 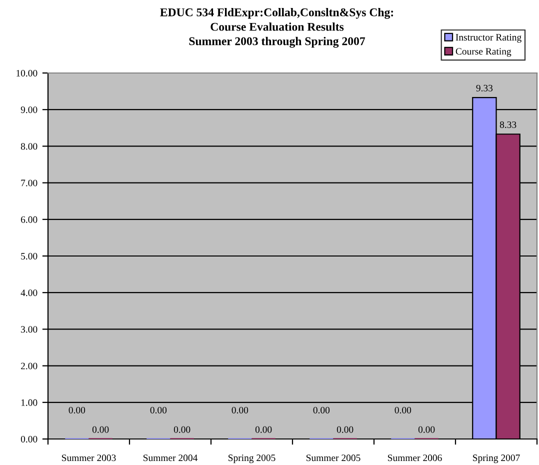 What do you see at coordinates (29, 329) in the screenshot?
I see `y-tick-label: 3.00` at bounding box center [29, 329].